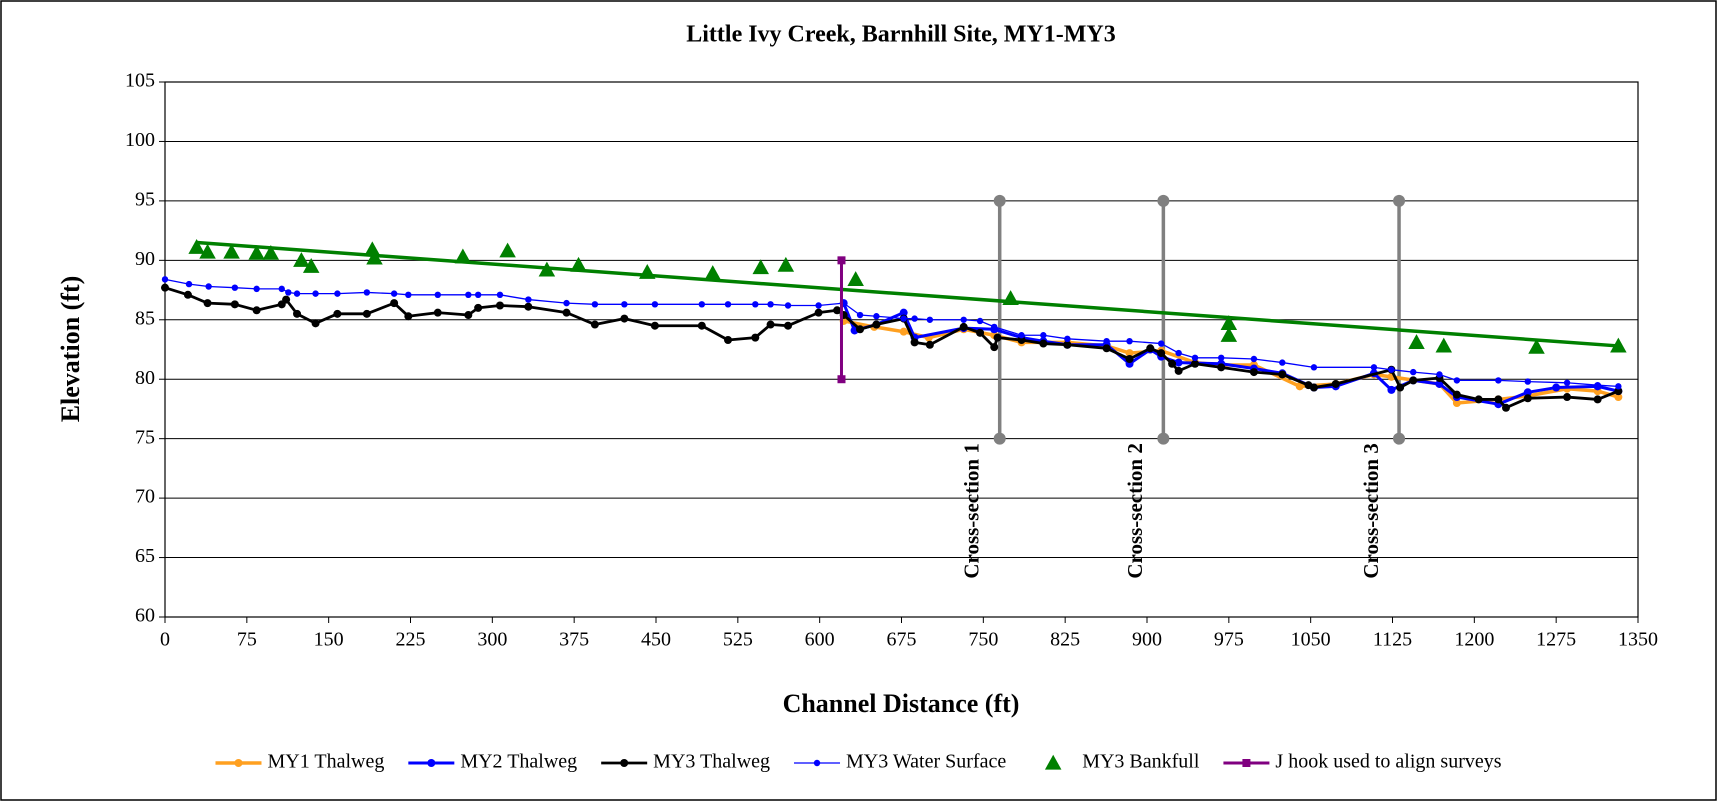 Image resolution: width=1717 pixels, height=801 pixels. Describe the element at coordinates (1556, 640) in the screenshot. I see `x-tick-label: 1275` at that location.